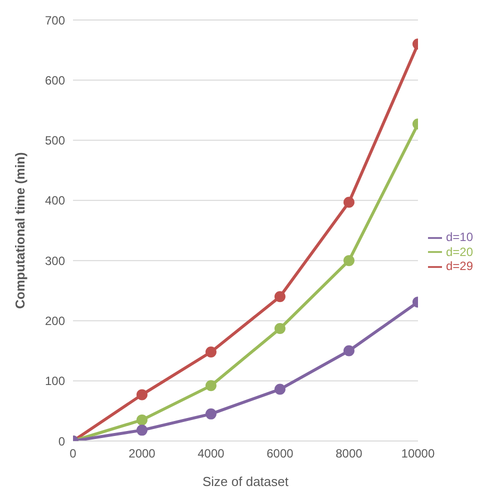 This screenshot has height=504, width=493. I want to click on legend-label: d=20, so click(459, 251).